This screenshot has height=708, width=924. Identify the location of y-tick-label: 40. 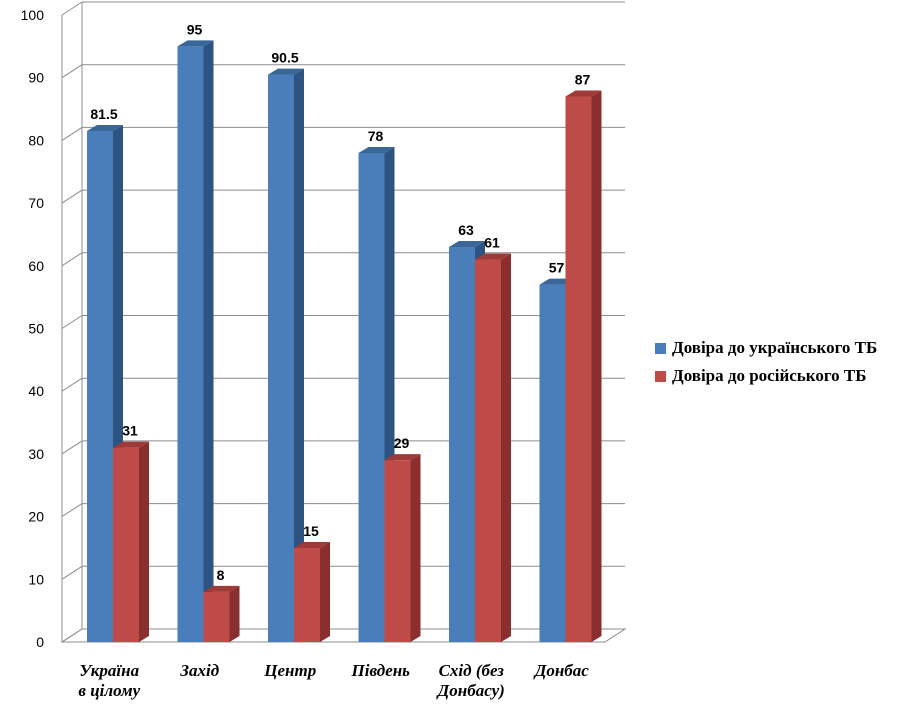
(36, 391).